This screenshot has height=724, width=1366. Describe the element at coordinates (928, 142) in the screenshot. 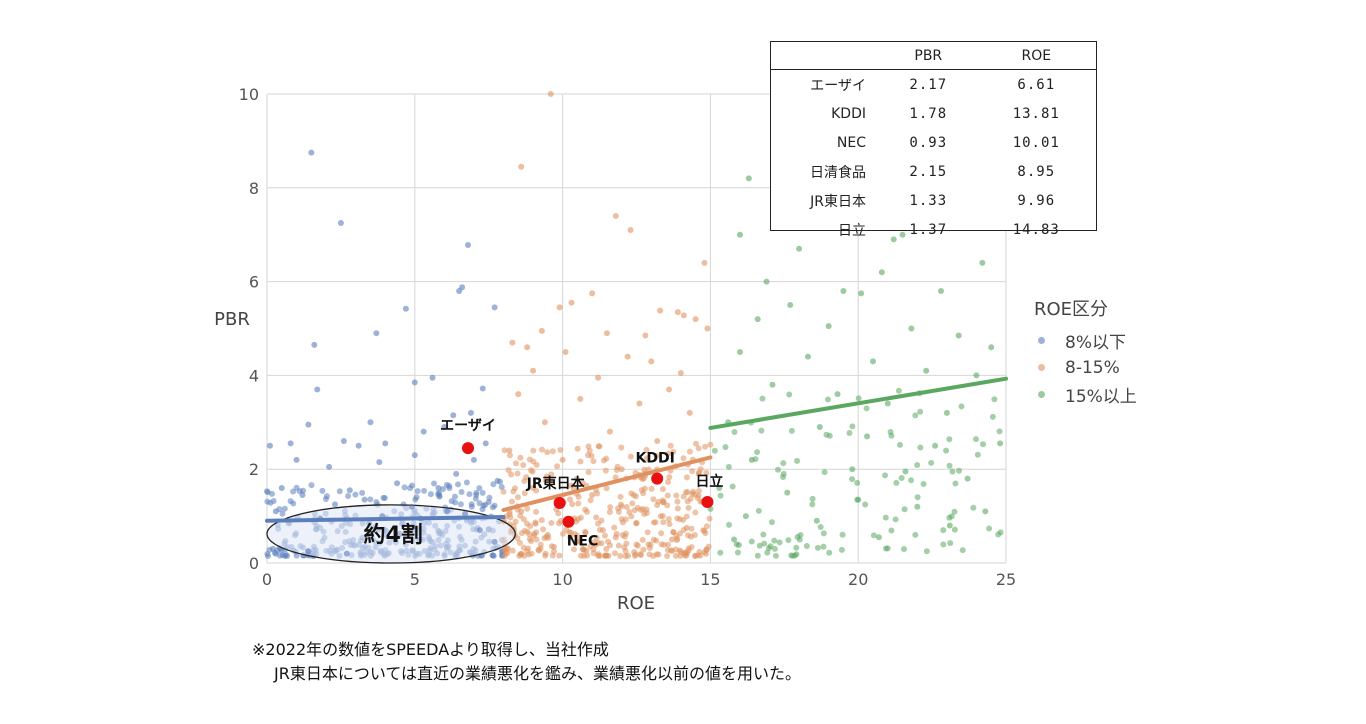

I see `table-cell-pbr: 0.93` at that location.